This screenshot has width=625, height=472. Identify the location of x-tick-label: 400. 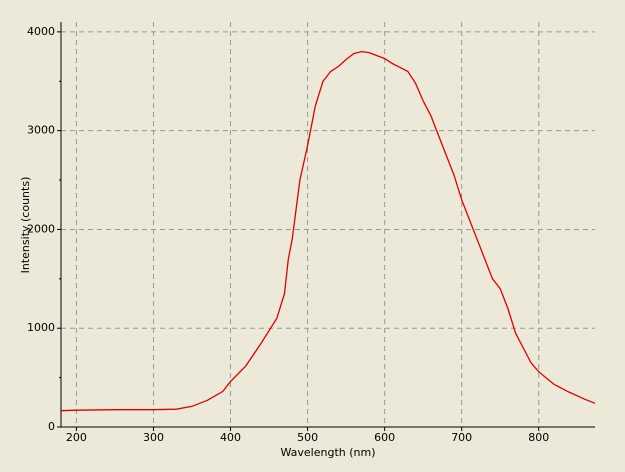
(230, 437).